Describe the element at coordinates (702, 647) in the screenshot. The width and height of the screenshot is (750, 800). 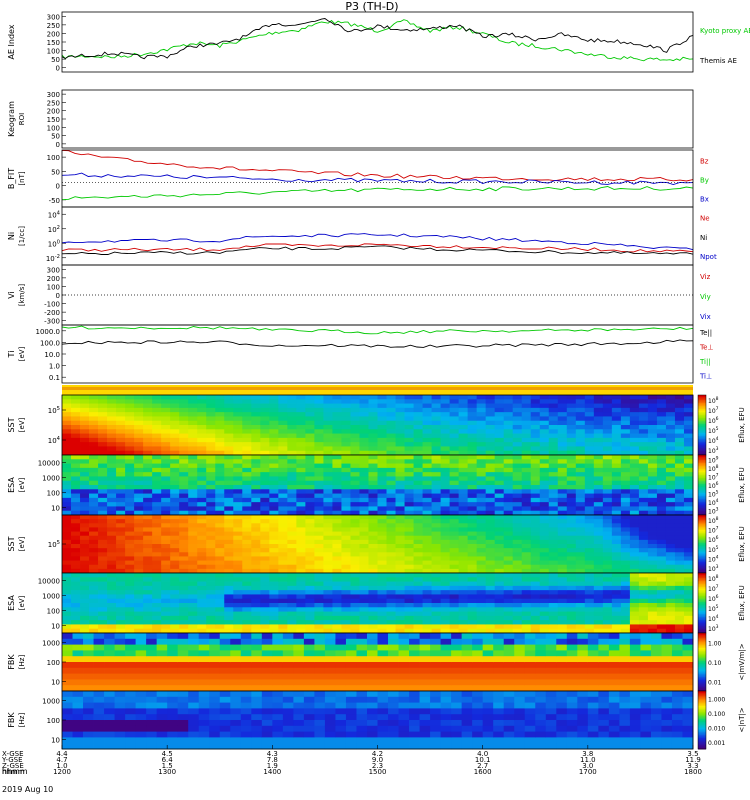
I see `fbk-e-panel-colorbar-cell` at that location.